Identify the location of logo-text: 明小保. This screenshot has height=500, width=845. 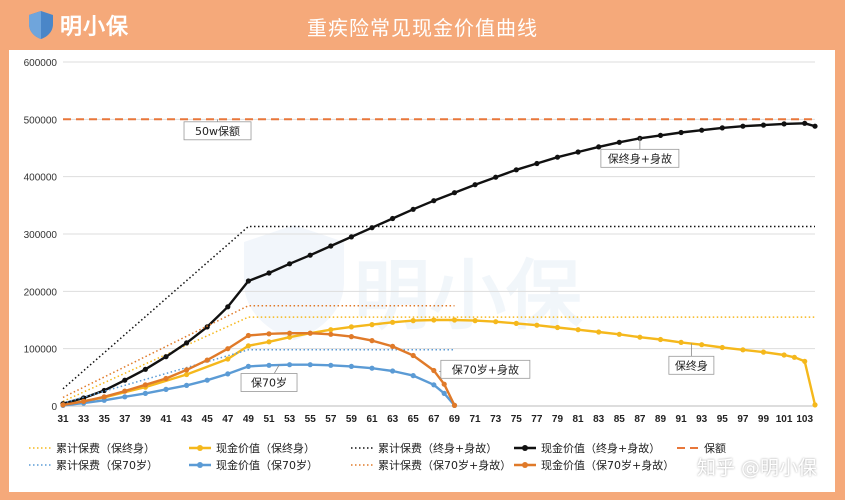
(95, 27).